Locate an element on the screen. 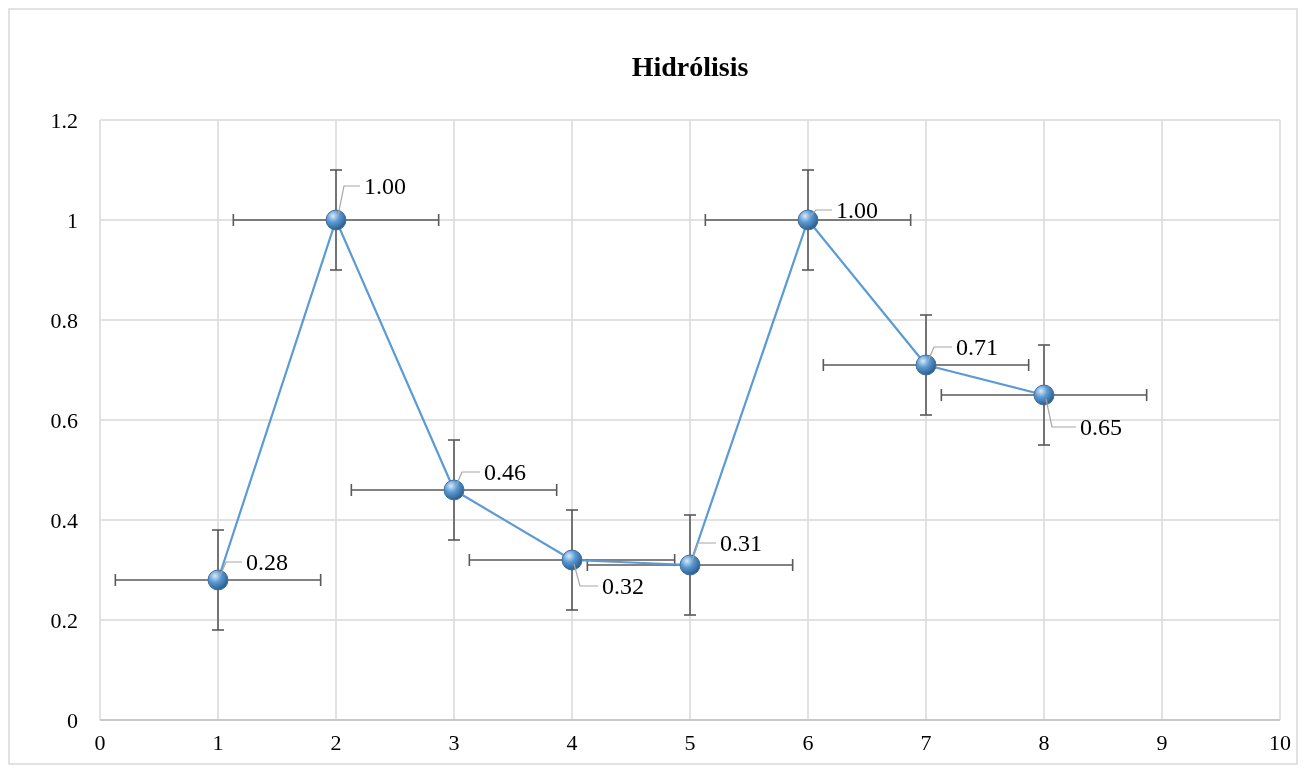 This screenshot has height=773, width=1305. x-tick-label: 5 is located at coordinates (690, 742).